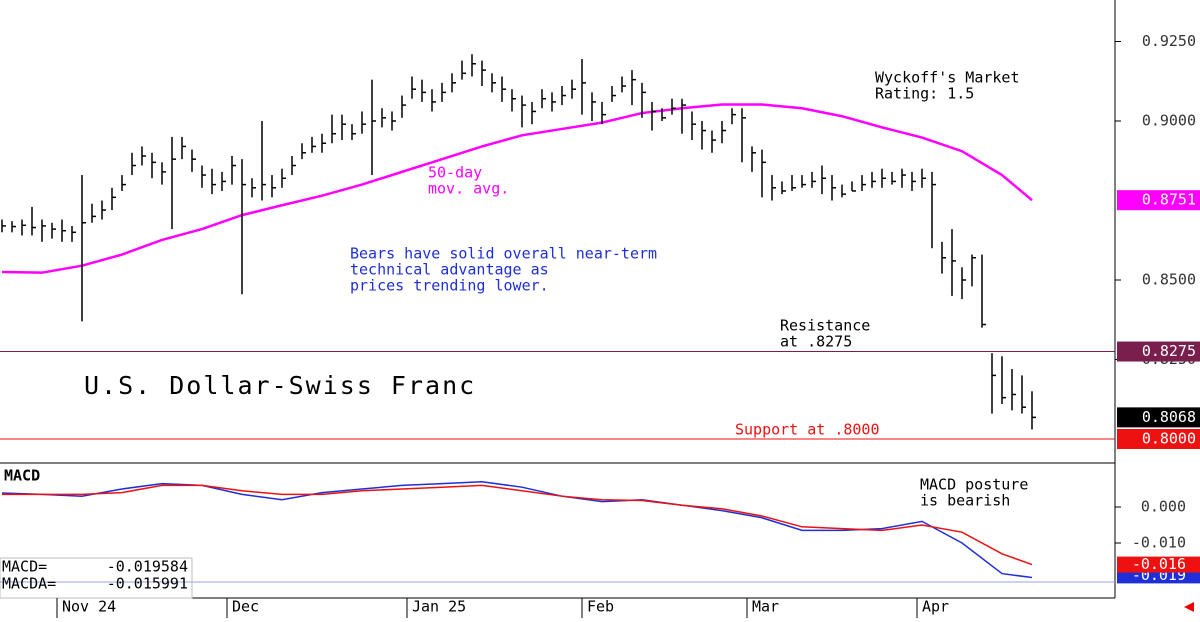 The height and width of the screenshot is (622, 1200). What do you see at coordinates (503, 254) in the screenshot?
I see `bears-note: Bears have solid overall near-term` at bounding box center [503, 254].